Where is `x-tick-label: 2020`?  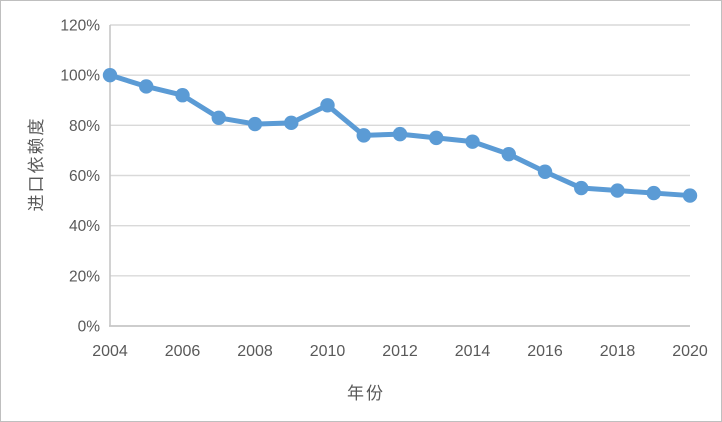
x-tick-label: 2020 is located at coordinates (690, 351).